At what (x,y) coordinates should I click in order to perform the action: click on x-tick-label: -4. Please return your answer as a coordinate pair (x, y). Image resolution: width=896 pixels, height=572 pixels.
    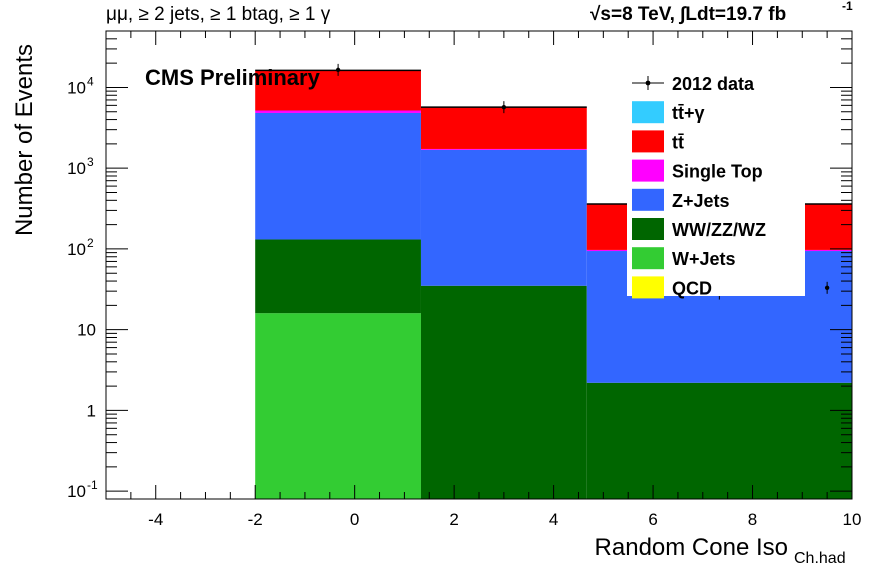
    Looking at the image, I should click on (155, 519).